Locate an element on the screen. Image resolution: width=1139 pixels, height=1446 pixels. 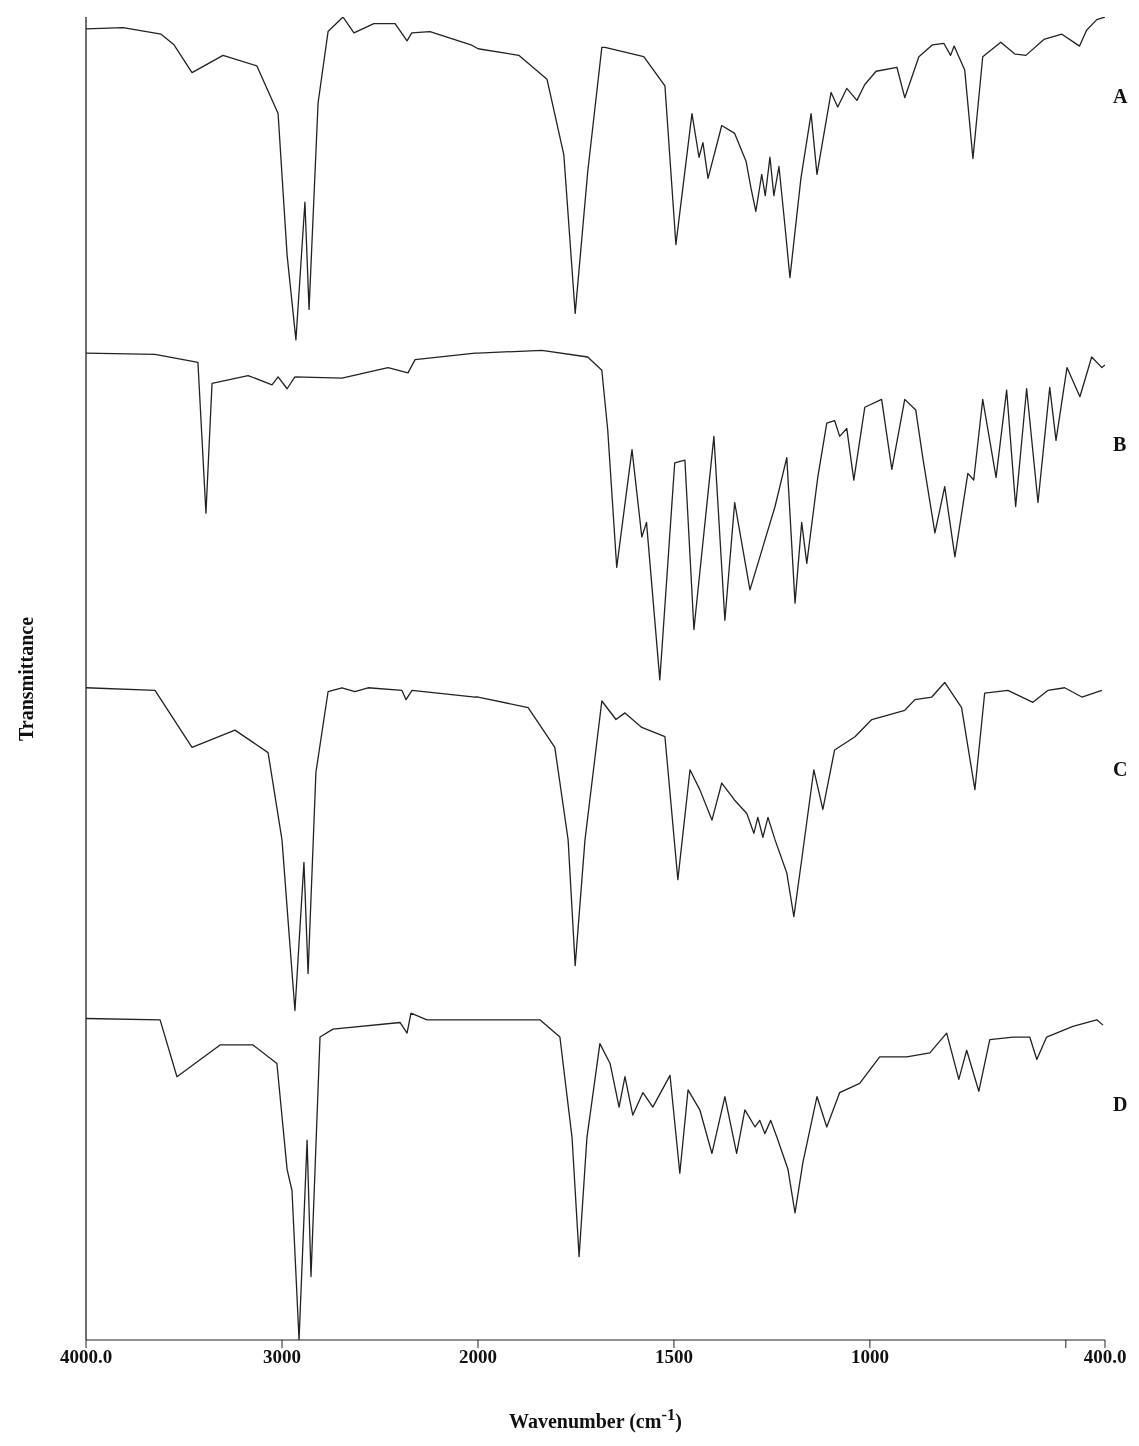
x-tick-label: 1000 is located at coordinates (869, 1357).